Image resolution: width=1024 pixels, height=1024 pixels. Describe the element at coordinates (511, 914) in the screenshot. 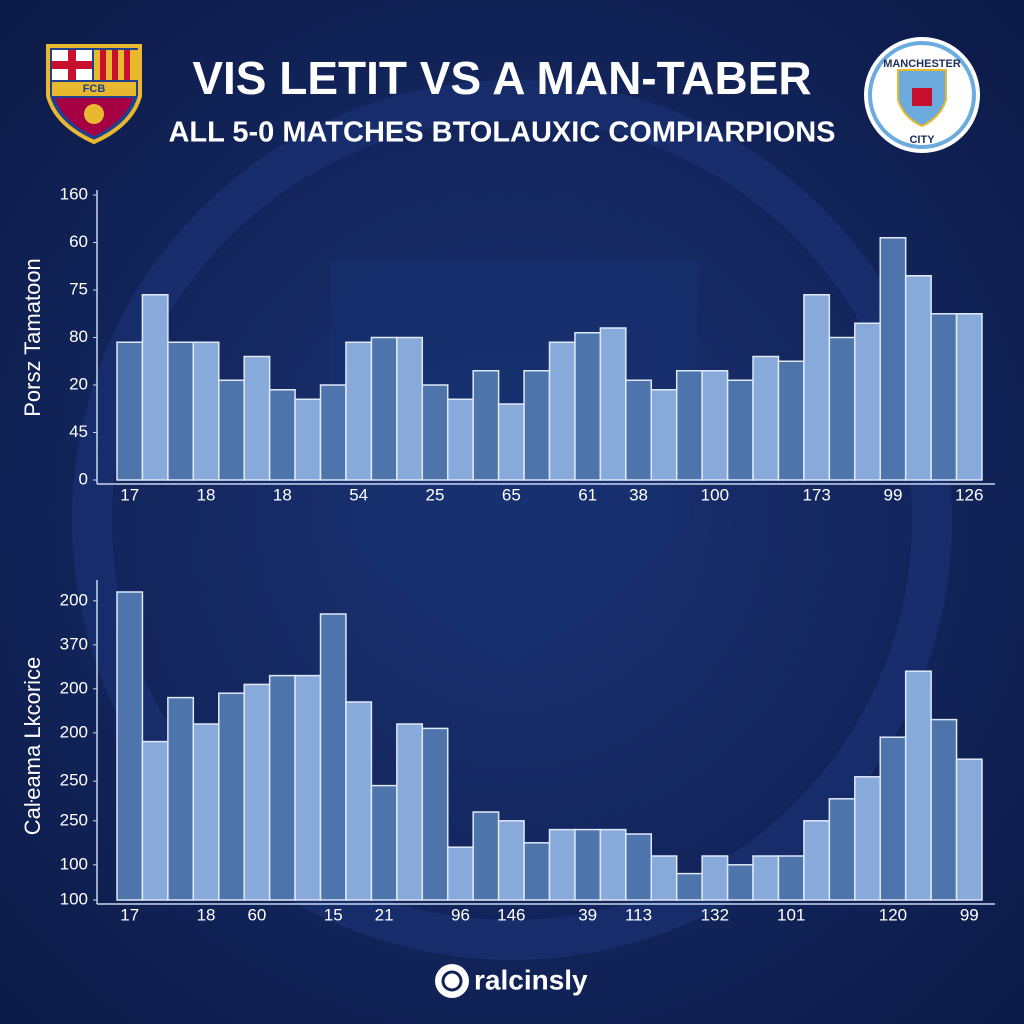

I see `x-tick-label: 146` at that location.